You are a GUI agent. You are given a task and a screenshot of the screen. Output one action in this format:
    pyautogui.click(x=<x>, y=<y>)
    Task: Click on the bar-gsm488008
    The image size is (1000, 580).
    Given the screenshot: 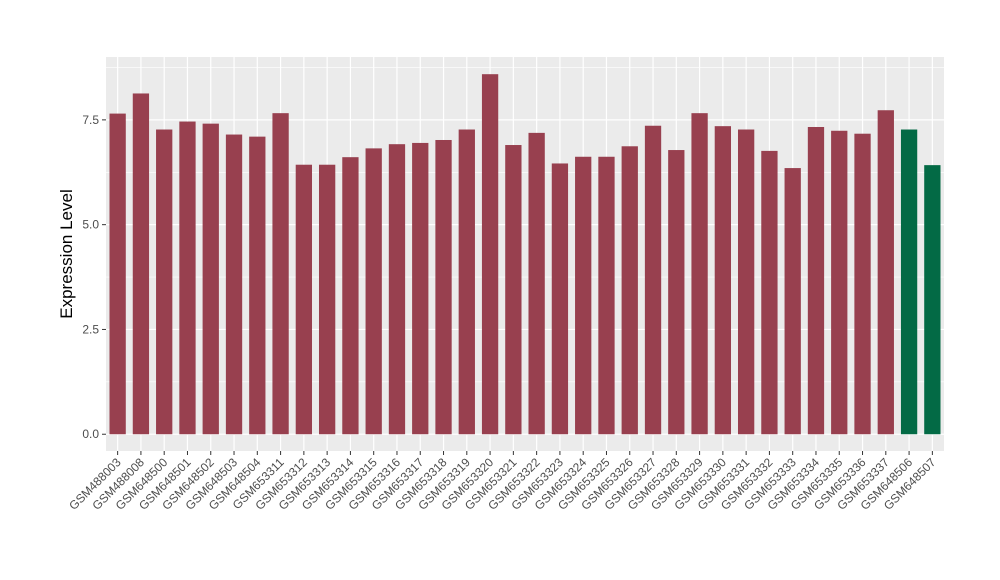 What is the action you would take?
    pyautogui.click(x=141, y=264)
    